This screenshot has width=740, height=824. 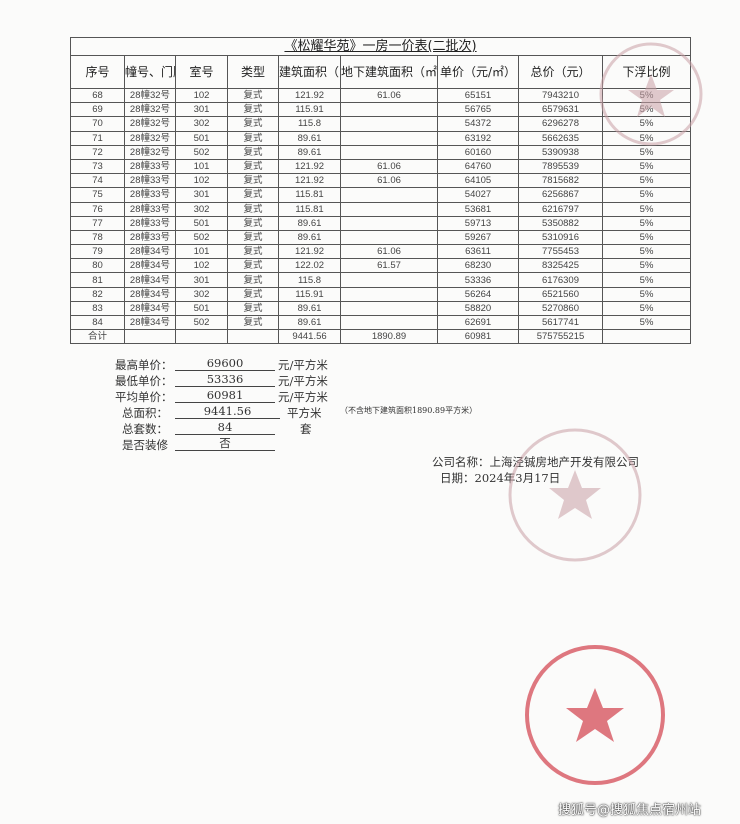 What do you see at coordinates (201, 223) in the screenshot?
I see `table-cell: 501` at bounding box center [201, 223].